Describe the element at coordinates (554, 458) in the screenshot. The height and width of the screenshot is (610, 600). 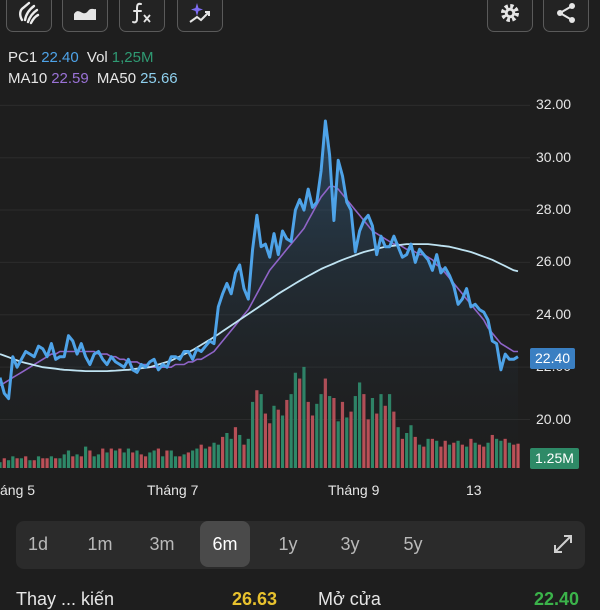
I see `volume-badge: 1.25M` at that location.